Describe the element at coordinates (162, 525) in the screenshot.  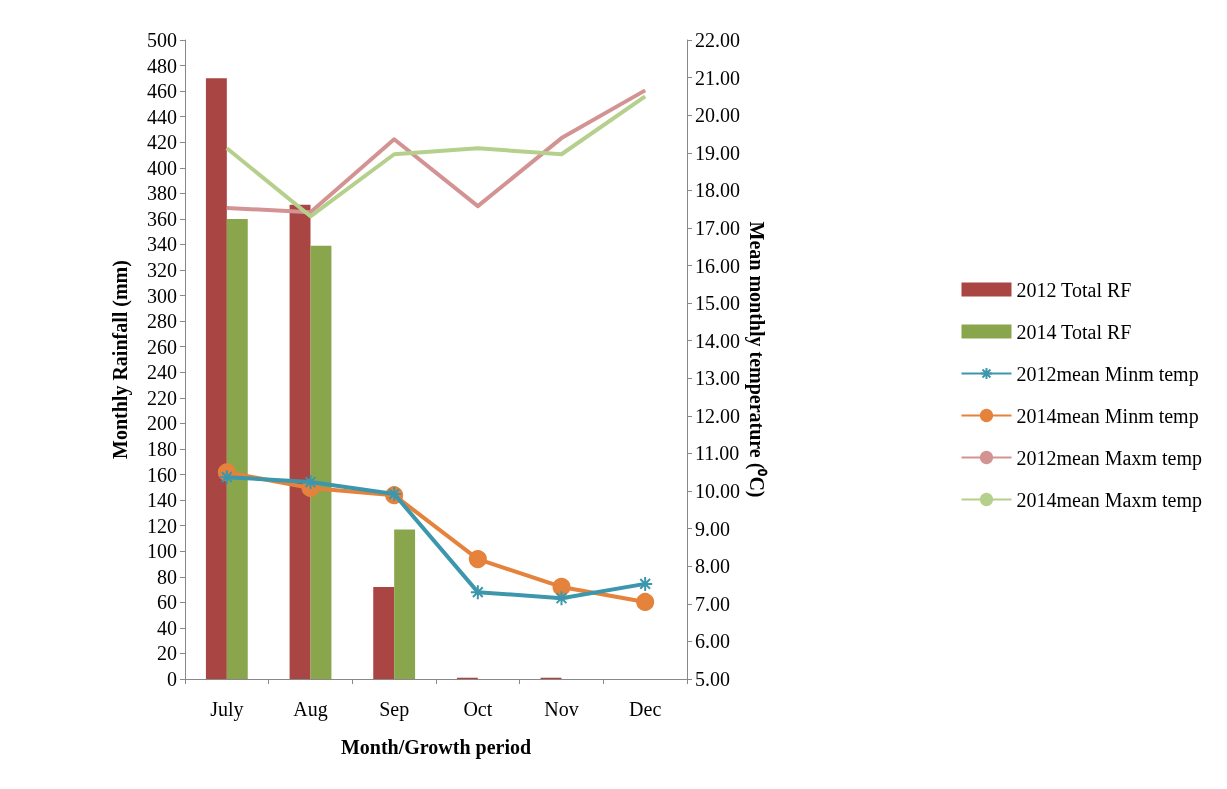
I see `y-tick-label: 120` at that location.